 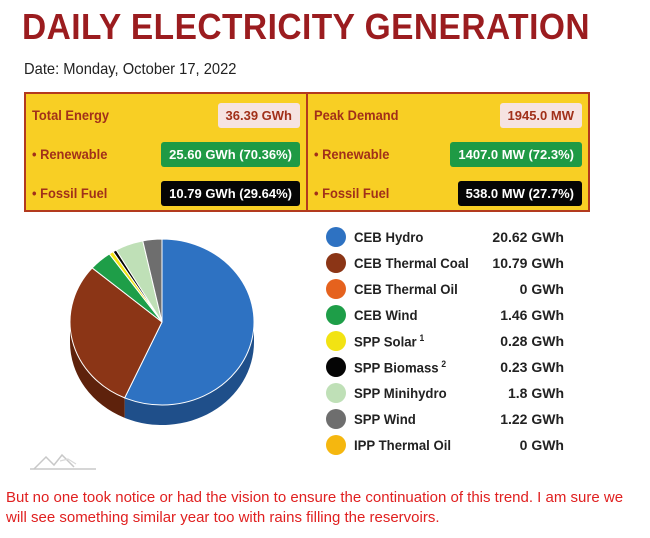 What do you see at coordinates (400, 367) in the screenshot?
I see `legend-label: SPP Biomass 2` at bounding box center [400, 367].